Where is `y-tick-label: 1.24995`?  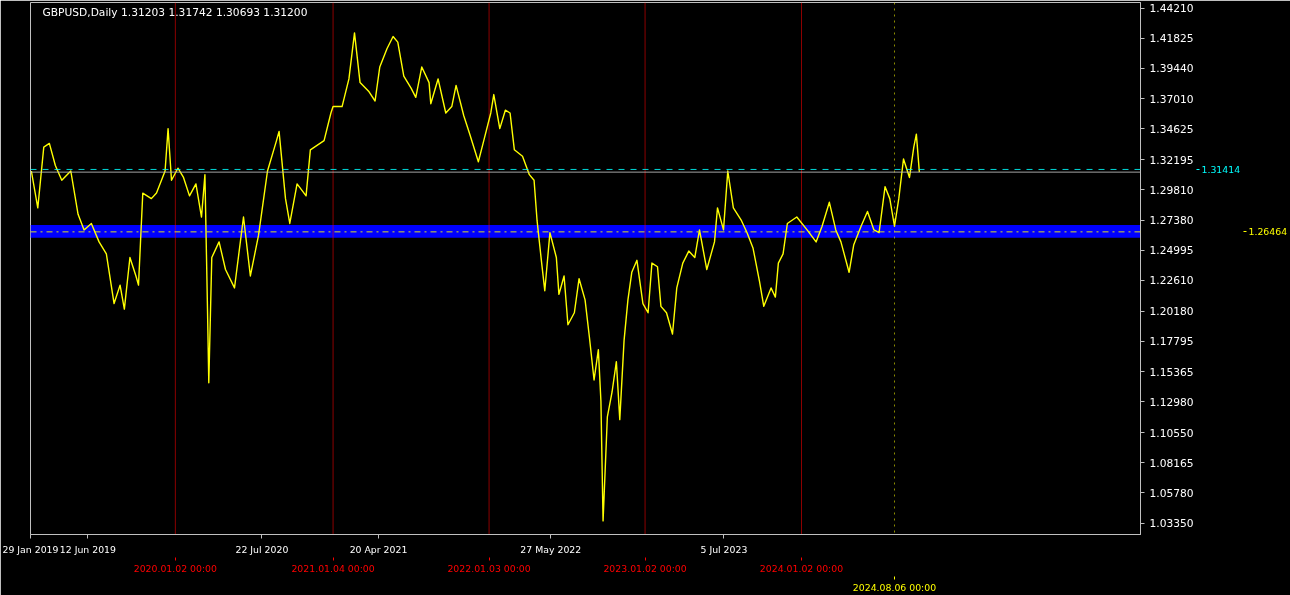
y-tick-label: 1.24995 is located at coordinates (1171, 251).